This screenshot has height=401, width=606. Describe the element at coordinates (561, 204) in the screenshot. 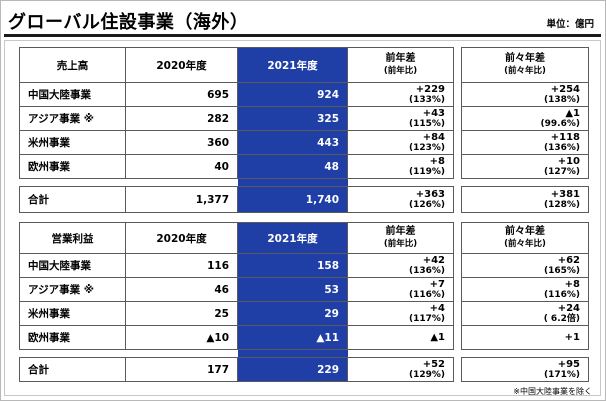

I see `diff-prev2-ratio: (128%)` at that location.